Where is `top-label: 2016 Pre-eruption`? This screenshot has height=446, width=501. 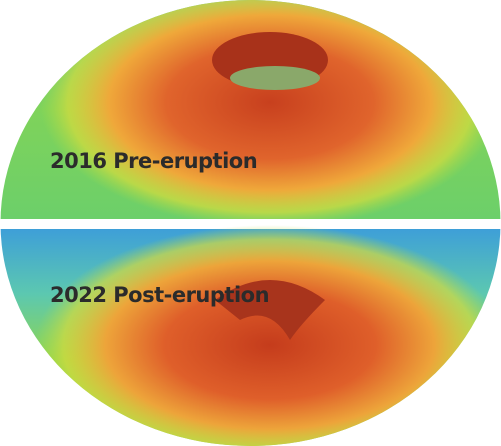
top-label: 2016 Pre-eruption is located at coordinates (153, 161).